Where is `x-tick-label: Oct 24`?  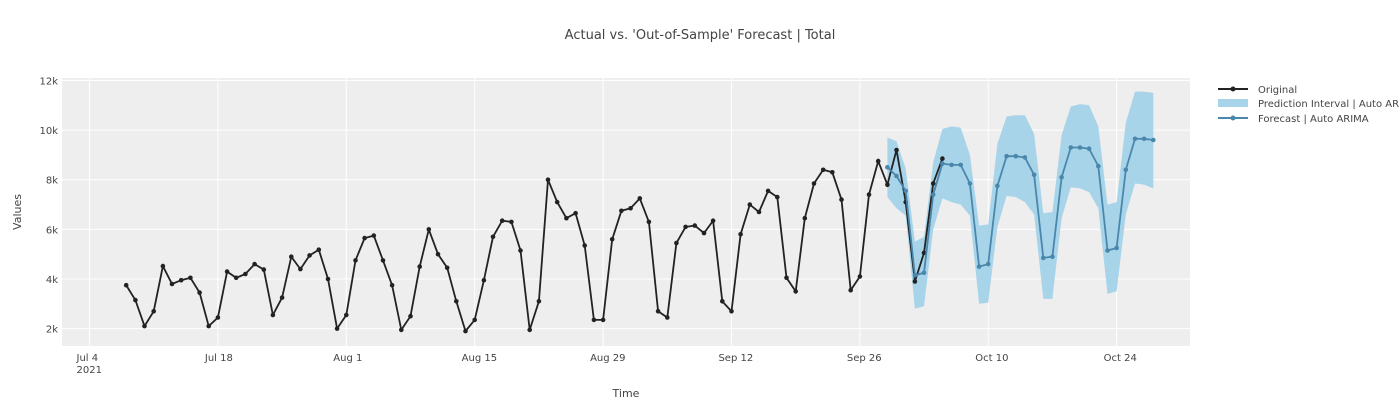 x-tick-label: Oct 24 is located at coordinates (1120, 358).